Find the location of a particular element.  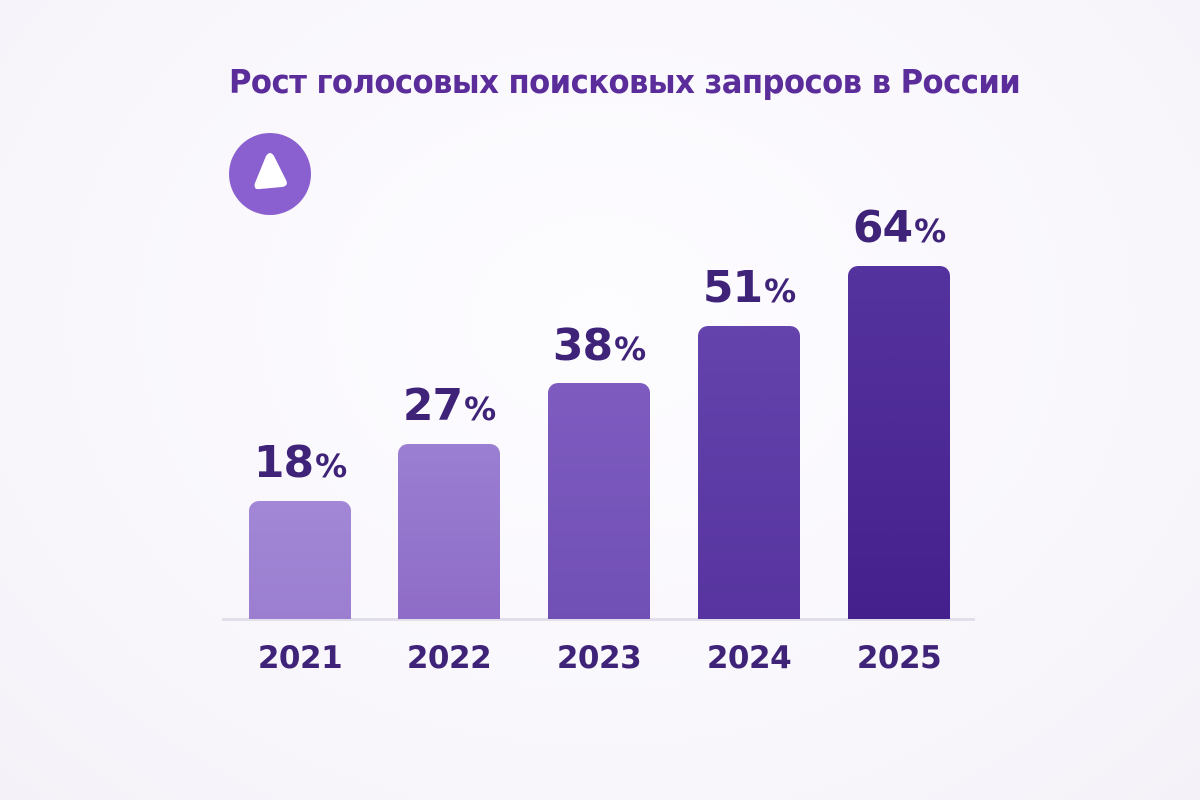

year-label-2025: 2025 is located at coordinates (899, 658).